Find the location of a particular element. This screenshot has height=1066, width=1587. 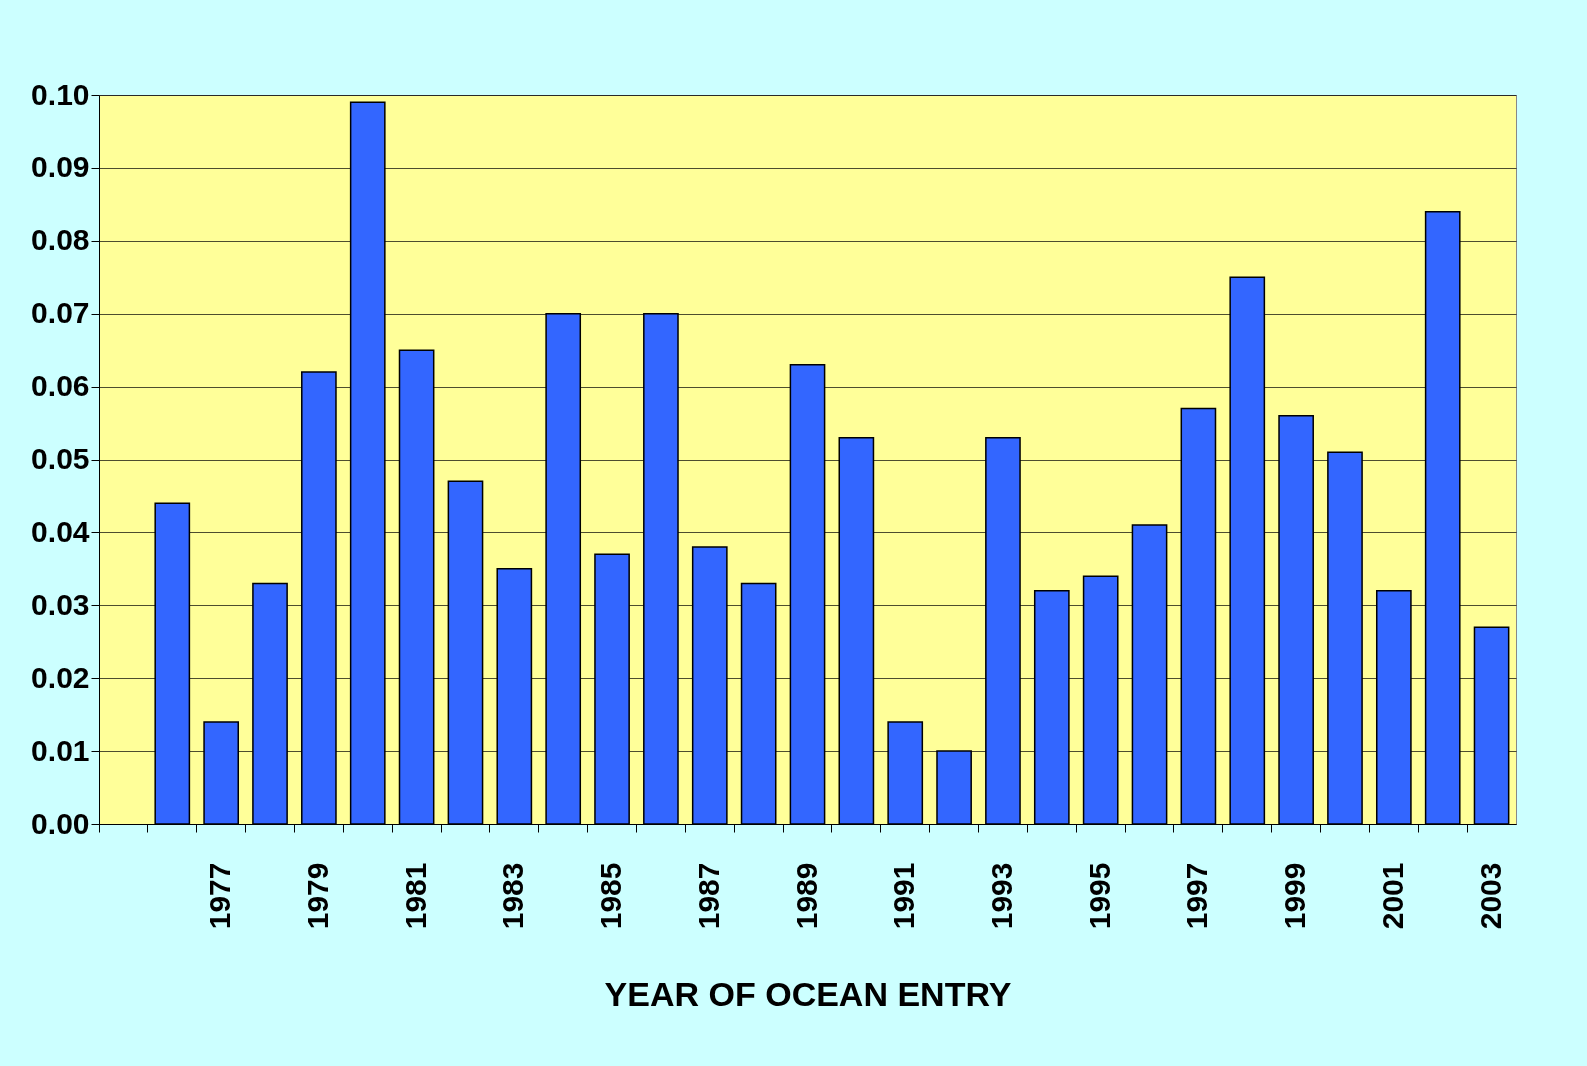

x-tick-label: 1979 is located at coordinates (317, 896).